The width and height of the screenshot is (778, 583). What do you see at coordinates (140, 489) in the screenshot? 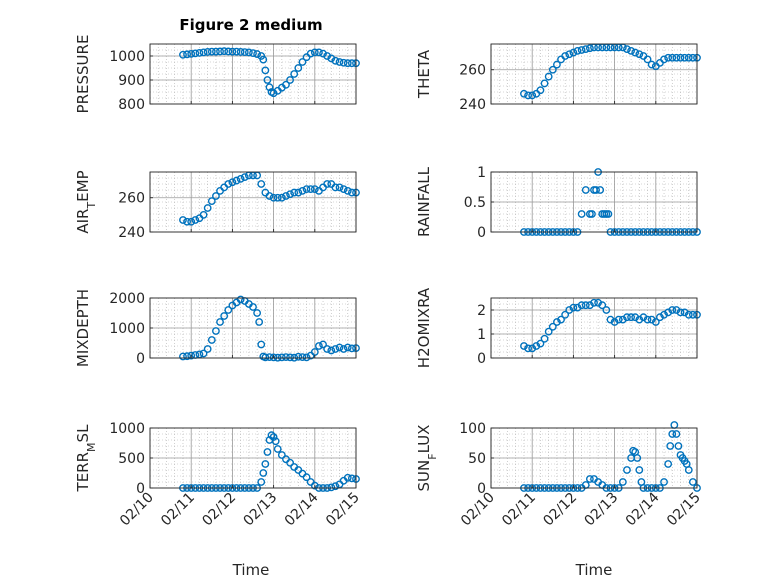
I see `chart-7-y-tick-label: 0` at bounding box center [140, 489].